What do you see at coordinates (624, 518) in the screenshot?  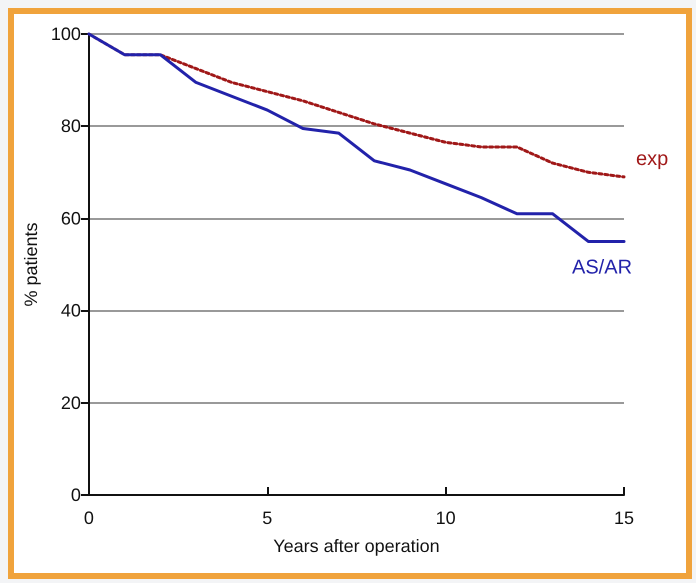 I see `x-tick-label: 15` at bounding box center [624, 518].